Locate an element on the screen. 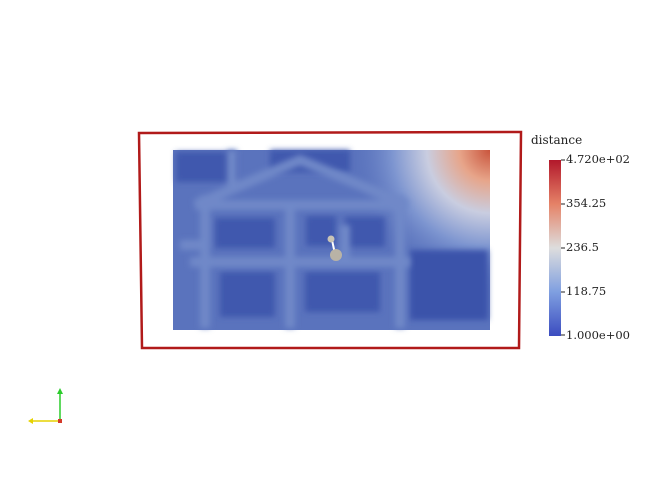 This screenshot has width=663, height=487. y-axis-arrow is located at coordinates (60, 391).